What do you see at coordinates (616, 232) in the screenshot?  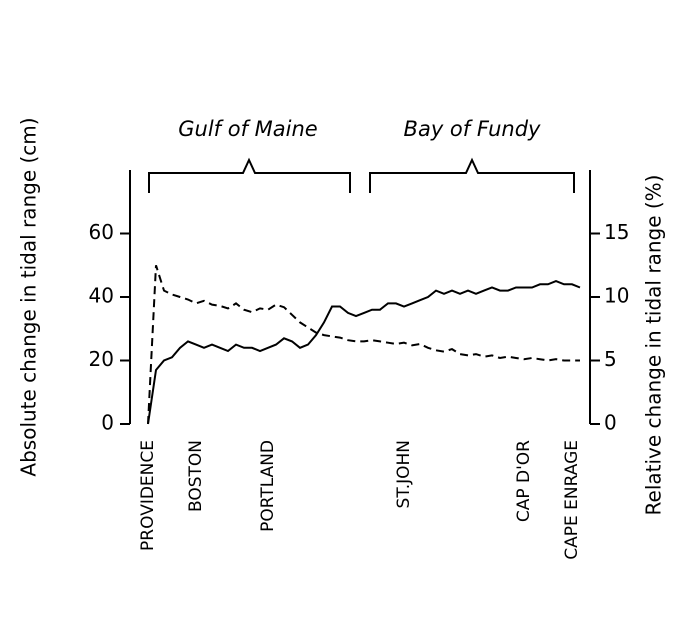 I see `y2-tick-label: 15` at bounding box center [616, 232].